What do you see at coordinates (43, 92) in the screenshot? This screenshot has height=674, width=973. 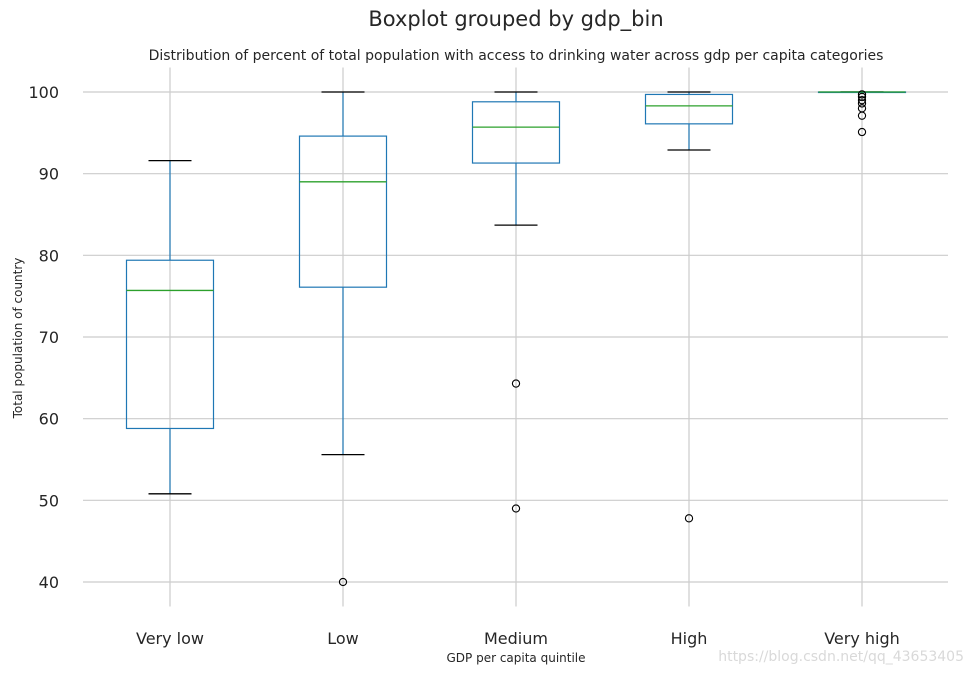 I see `y-tick-label: 100` at bounding box center [43, 92].